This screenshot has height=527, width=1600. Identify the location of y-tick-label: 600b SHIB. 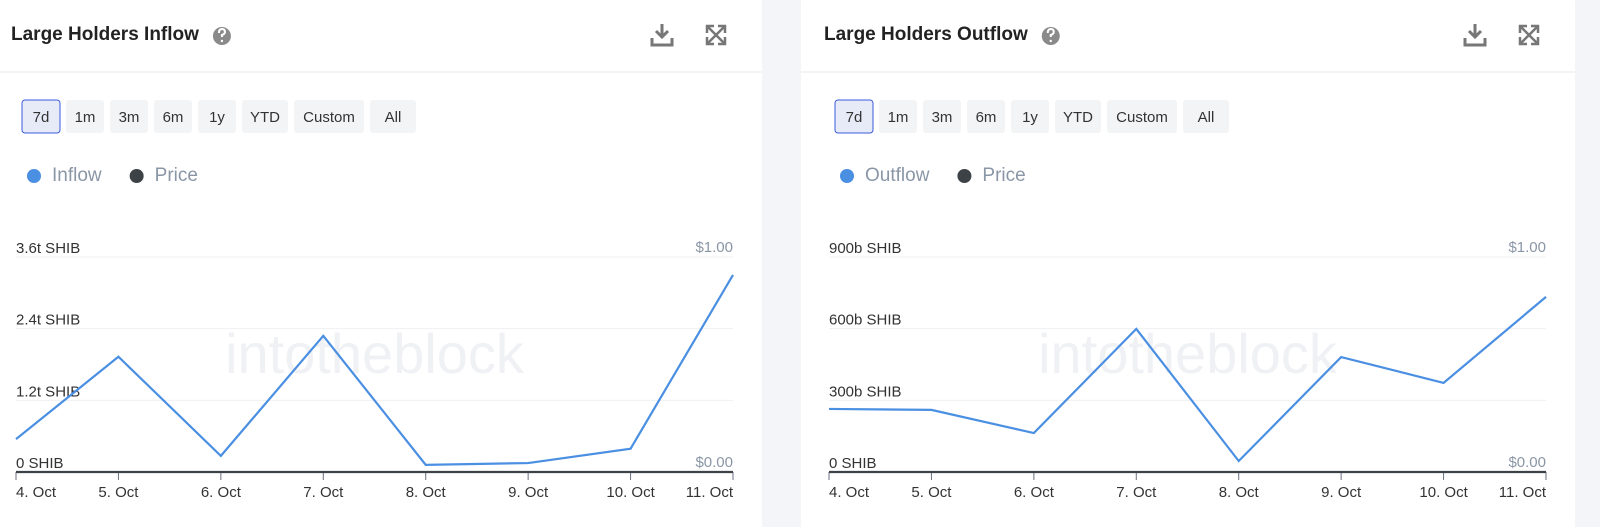
(865, 320).